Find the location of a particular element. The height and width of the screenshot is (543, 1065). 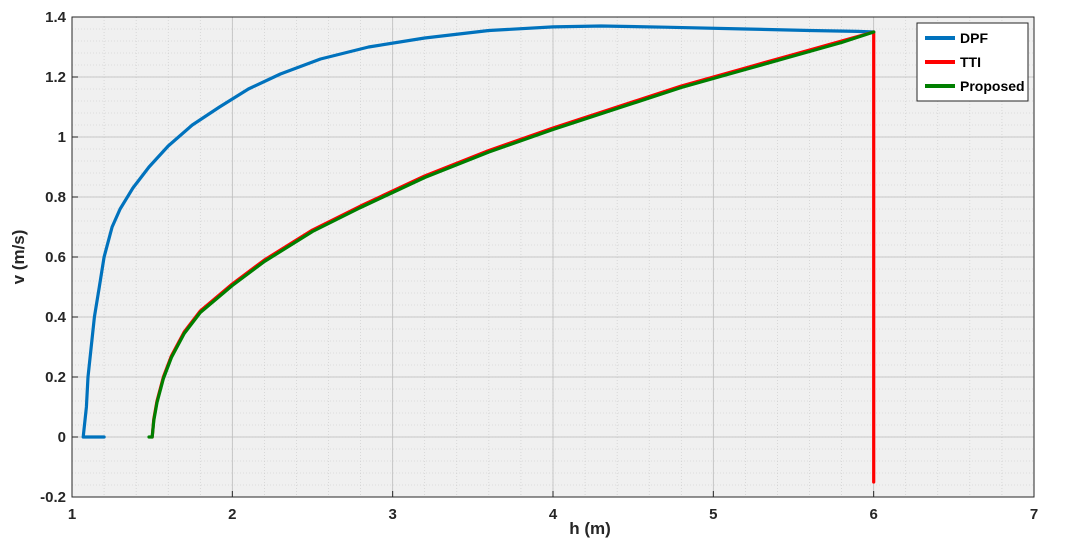

legend-label-tti: TTI is located at coordinates (970, 62).